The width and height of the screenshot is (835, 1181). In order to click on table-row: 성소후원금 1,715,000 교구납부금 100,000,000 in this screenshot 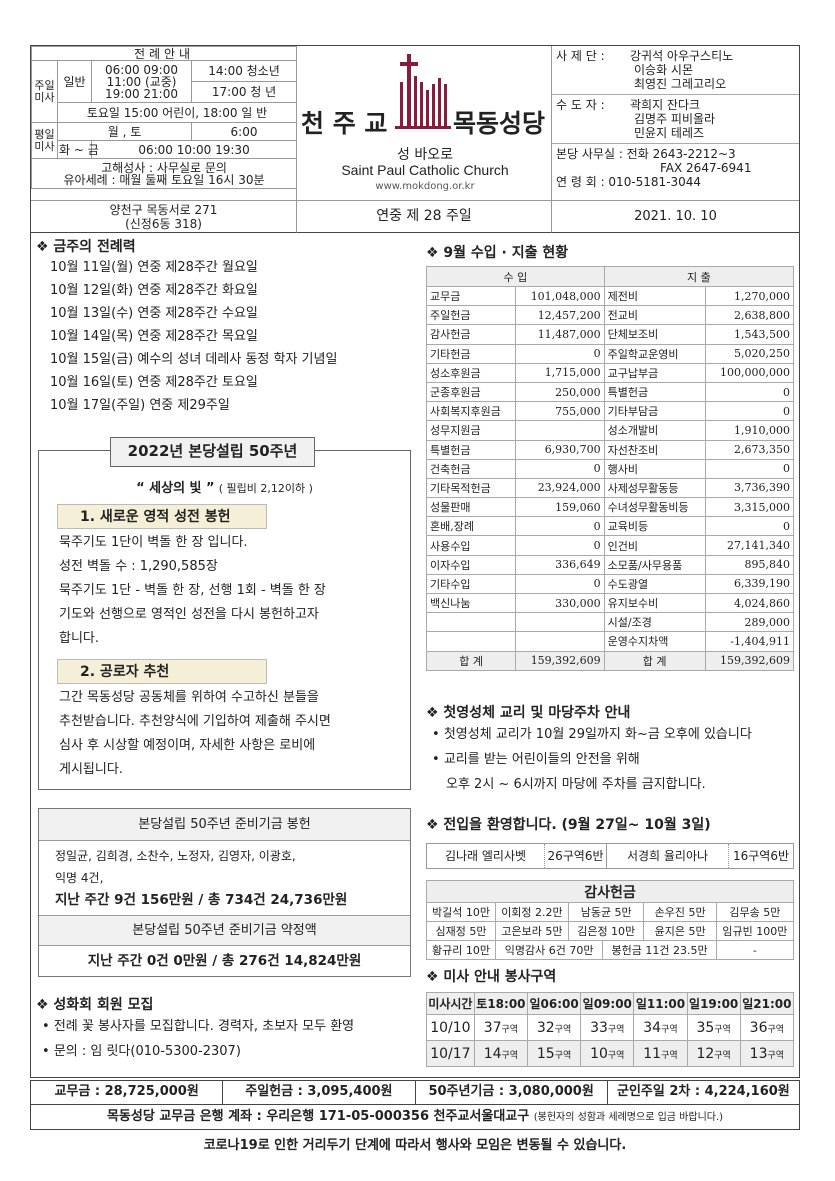, I will do `click(610, 372)`.